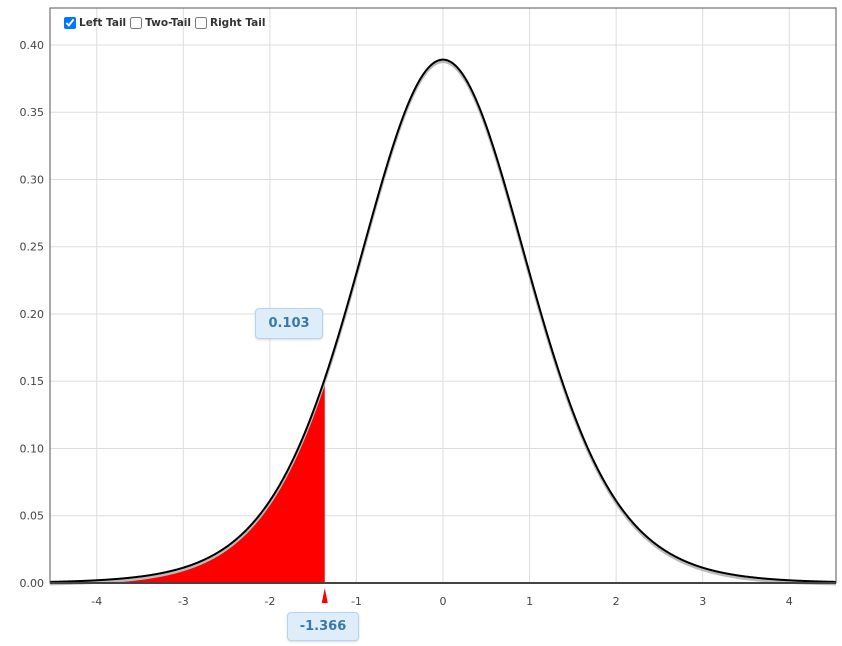 This screenshot has height=646, width=842. I want to click on y-tick-label: 0.00, so click(32, 583).